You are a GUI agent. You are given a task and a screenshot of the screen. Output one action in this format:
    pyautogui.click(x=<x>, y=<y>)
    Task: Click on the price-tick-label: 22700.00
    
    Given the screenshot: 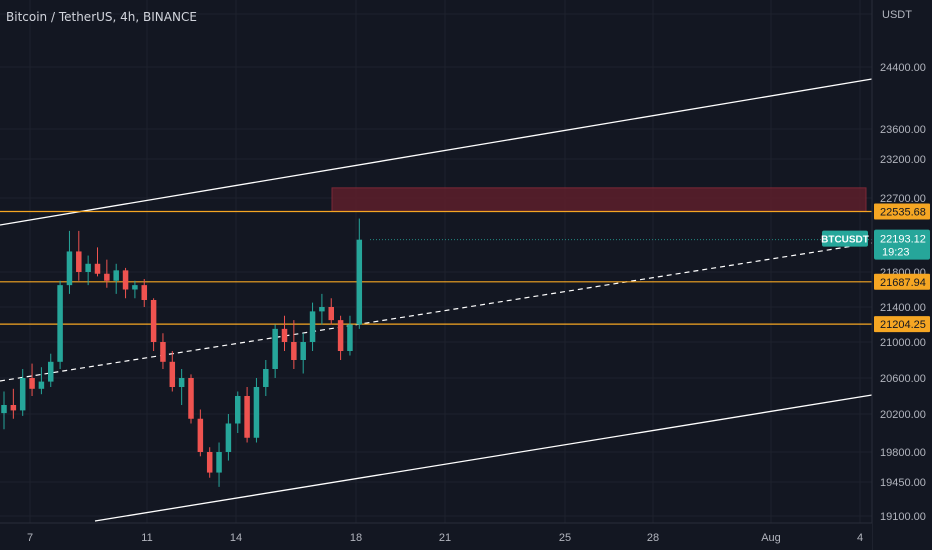 What is the action you would take?
    pyautogui.click(x=903, y=199)
    